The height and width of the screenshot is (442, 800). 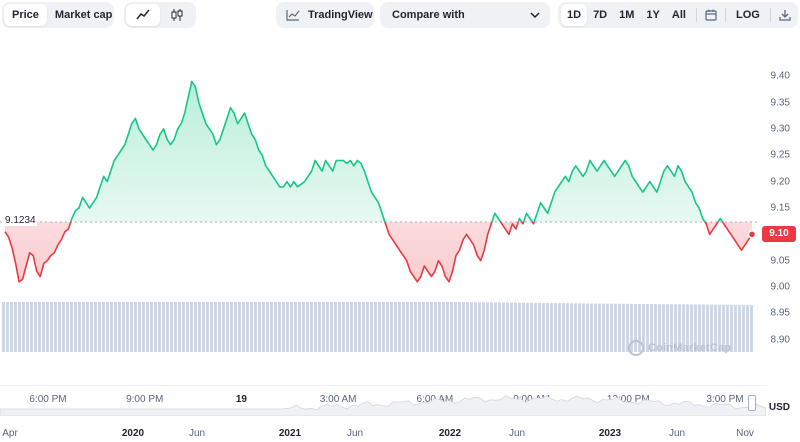 I want to click on chevron-down-icon, so click(x=535, y=15).